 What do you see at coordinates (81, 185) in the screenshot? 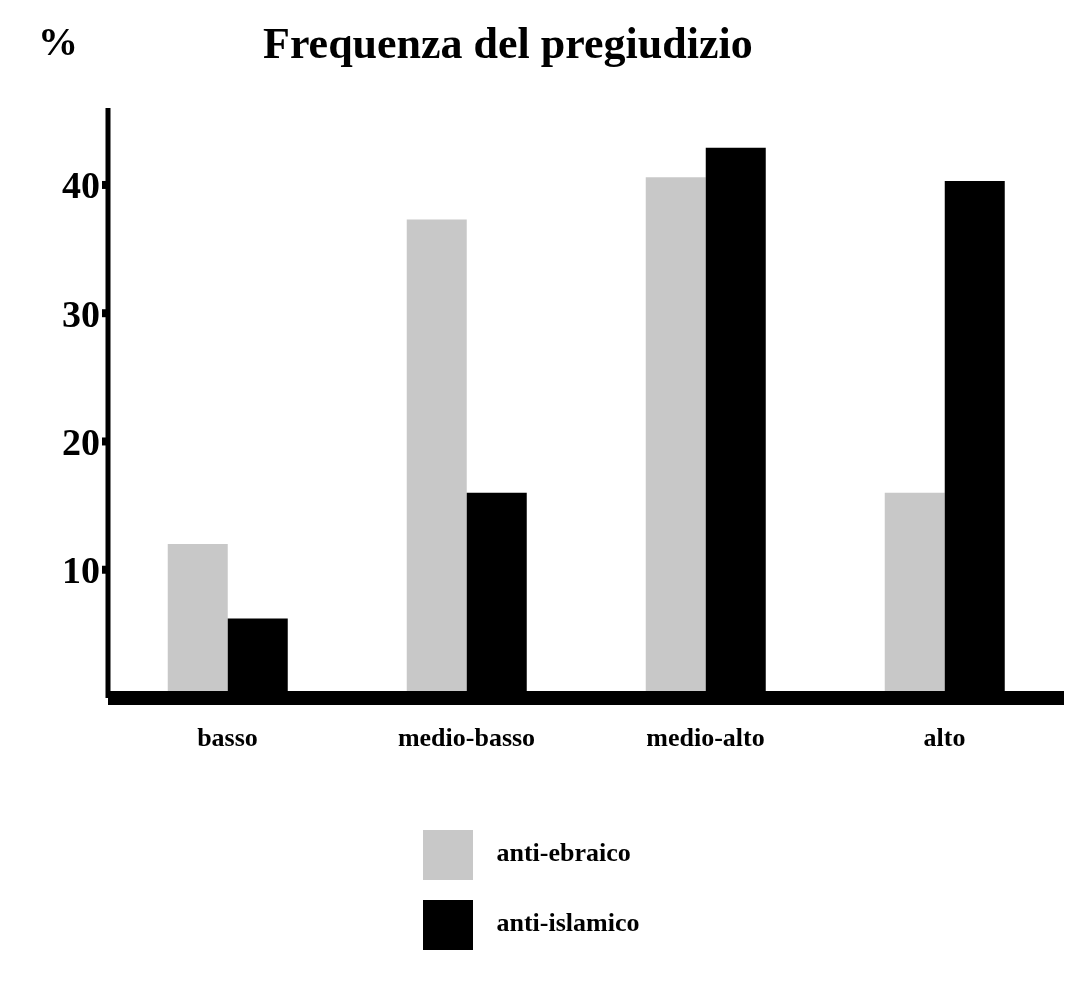
I see `y-tick-label: 40` at bounding box center [81, 185].